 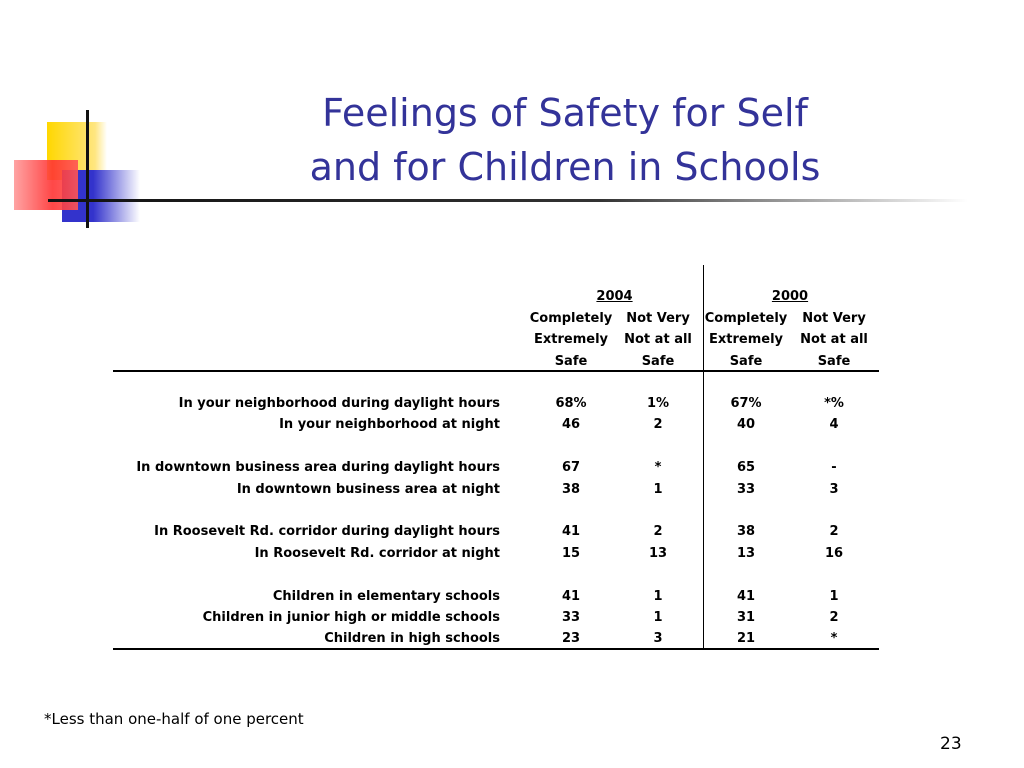 What do you see at coordinates (746, 639) in the screenshot?
I see `cell-value: 21` at bounding box center [746, 639].